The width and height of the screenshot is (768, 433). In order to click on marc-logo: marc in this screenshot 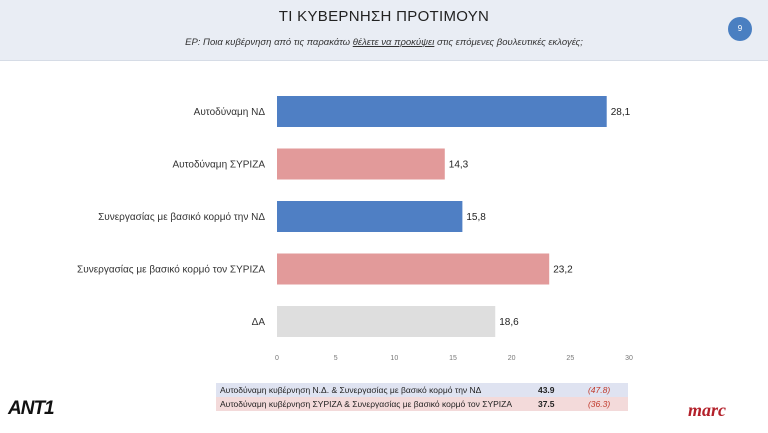, I will do `click(707, 410)`.